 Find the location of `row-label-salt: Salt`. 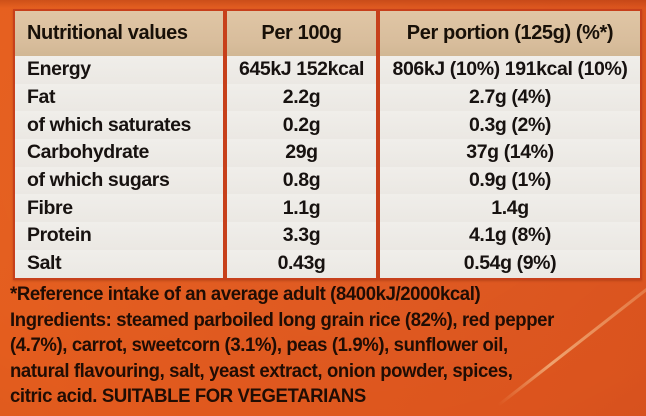

row-label-salt: Salt is located at coordinates (119, 263).